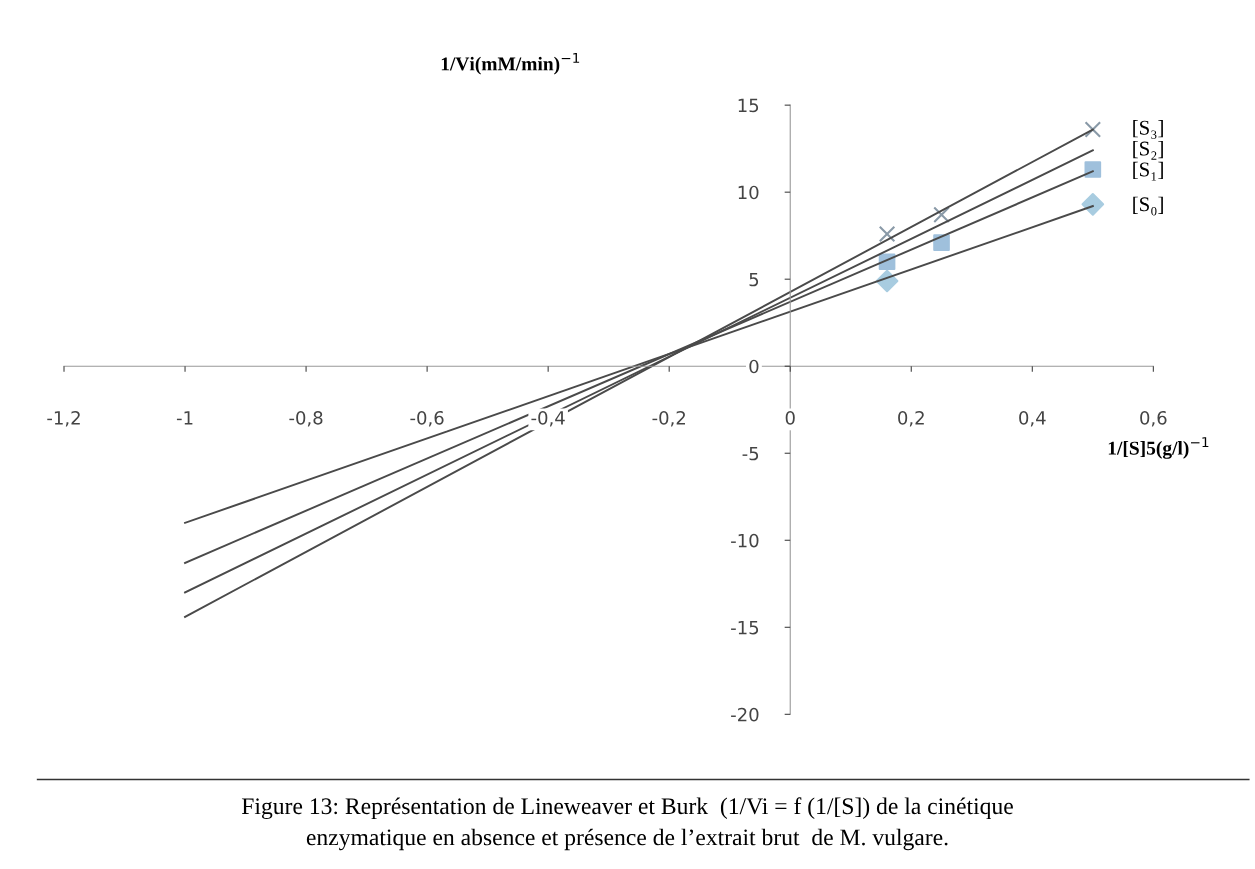 This screenshot has width=1255, height=869. What do you see at coordinates (754, 279) in the screenshot?
I see `y-tick-label: 5` at bounding box center [754, 279].